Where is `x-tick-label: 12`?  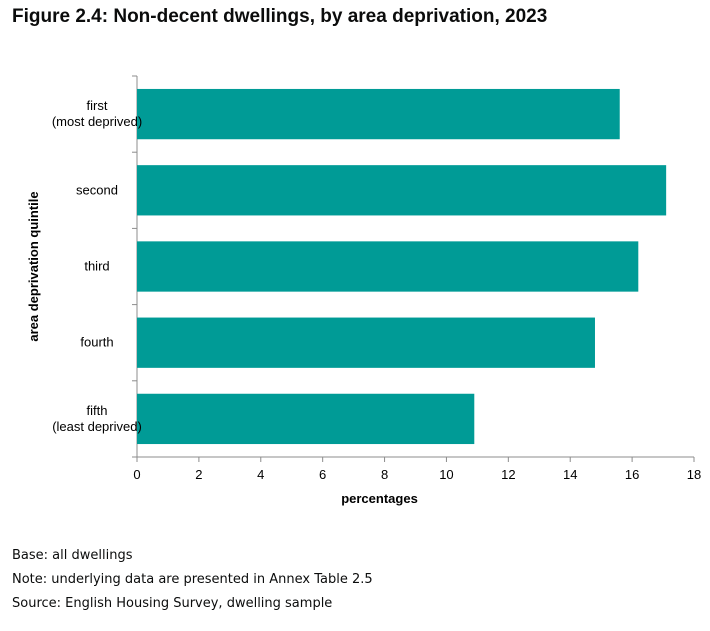 x-tick-label: 12 is located at coordinates (508, 474).